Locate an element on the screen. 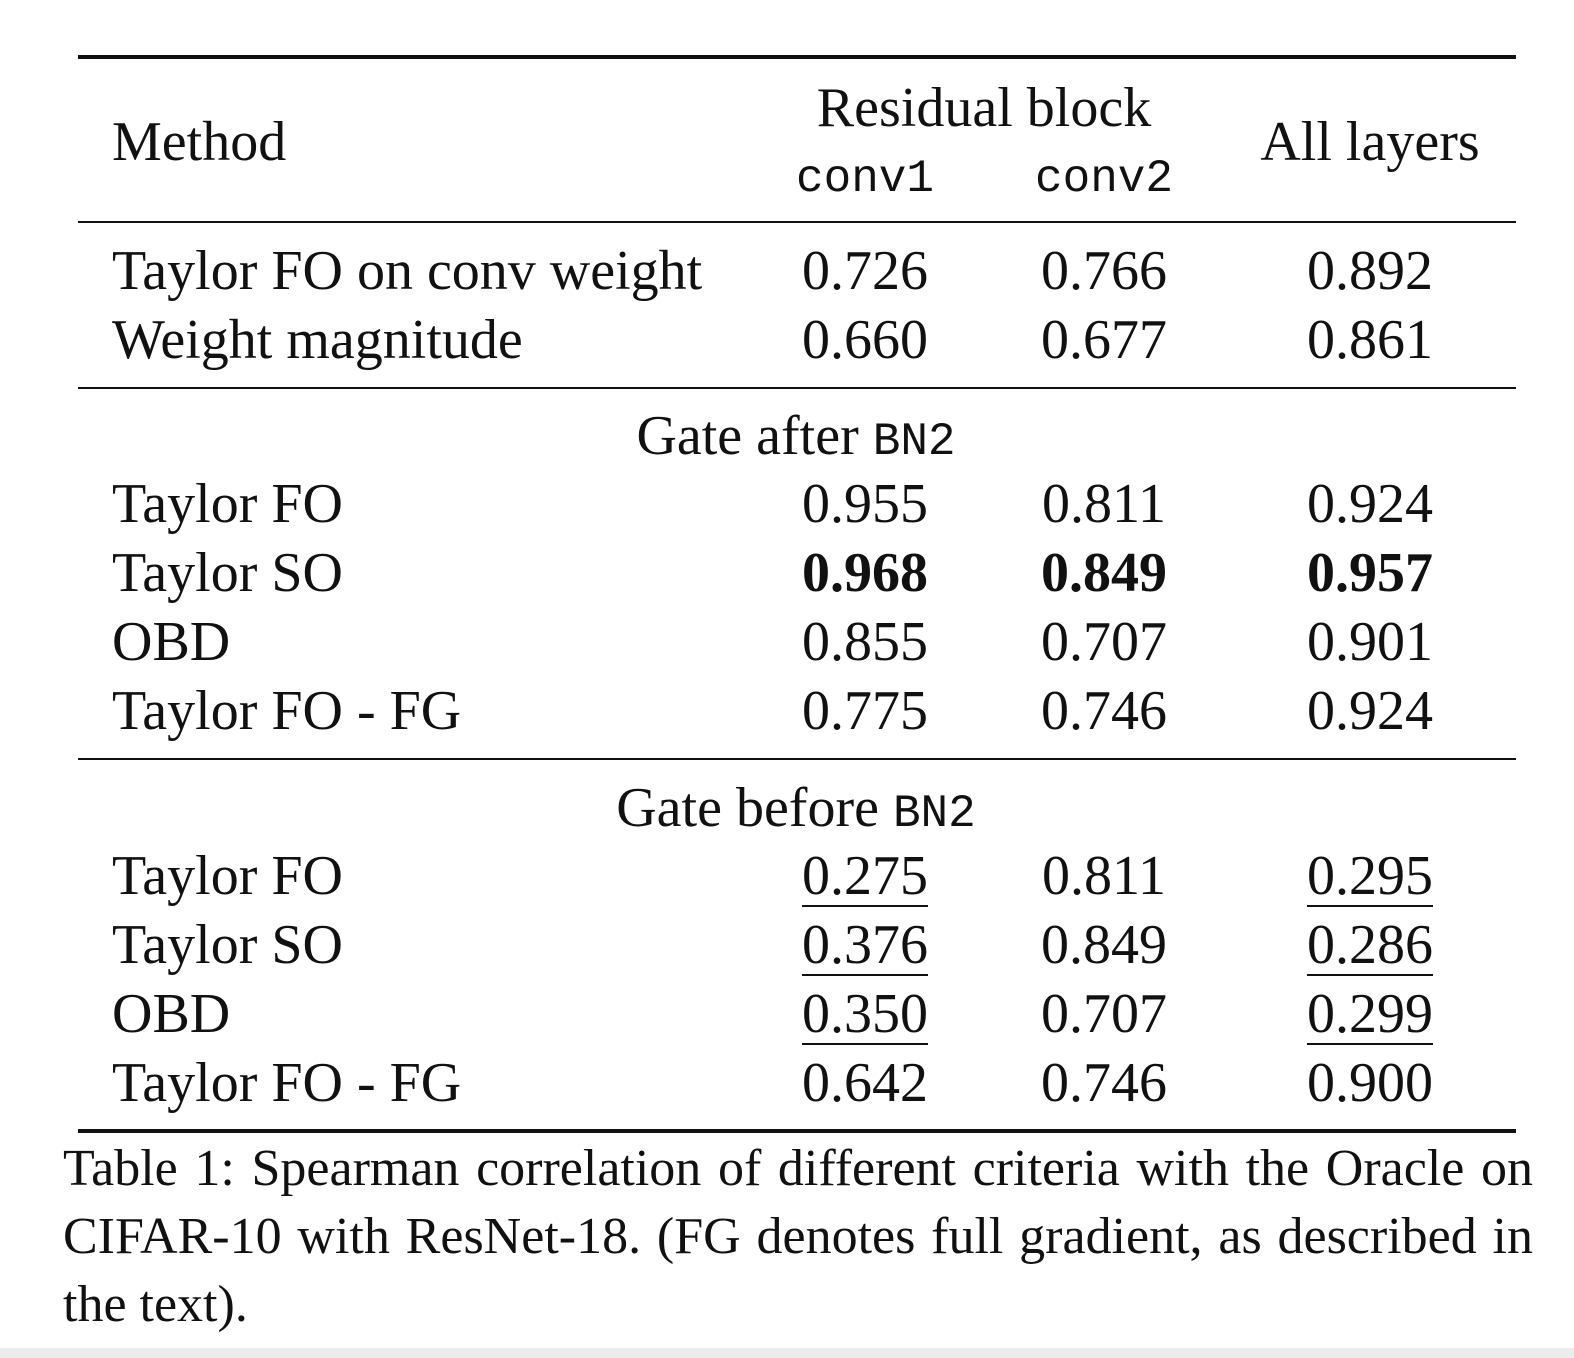 The height and width of the screenshot is (1358, 1574). row-method: Weight magnitude is located at coordinates (317, 340).